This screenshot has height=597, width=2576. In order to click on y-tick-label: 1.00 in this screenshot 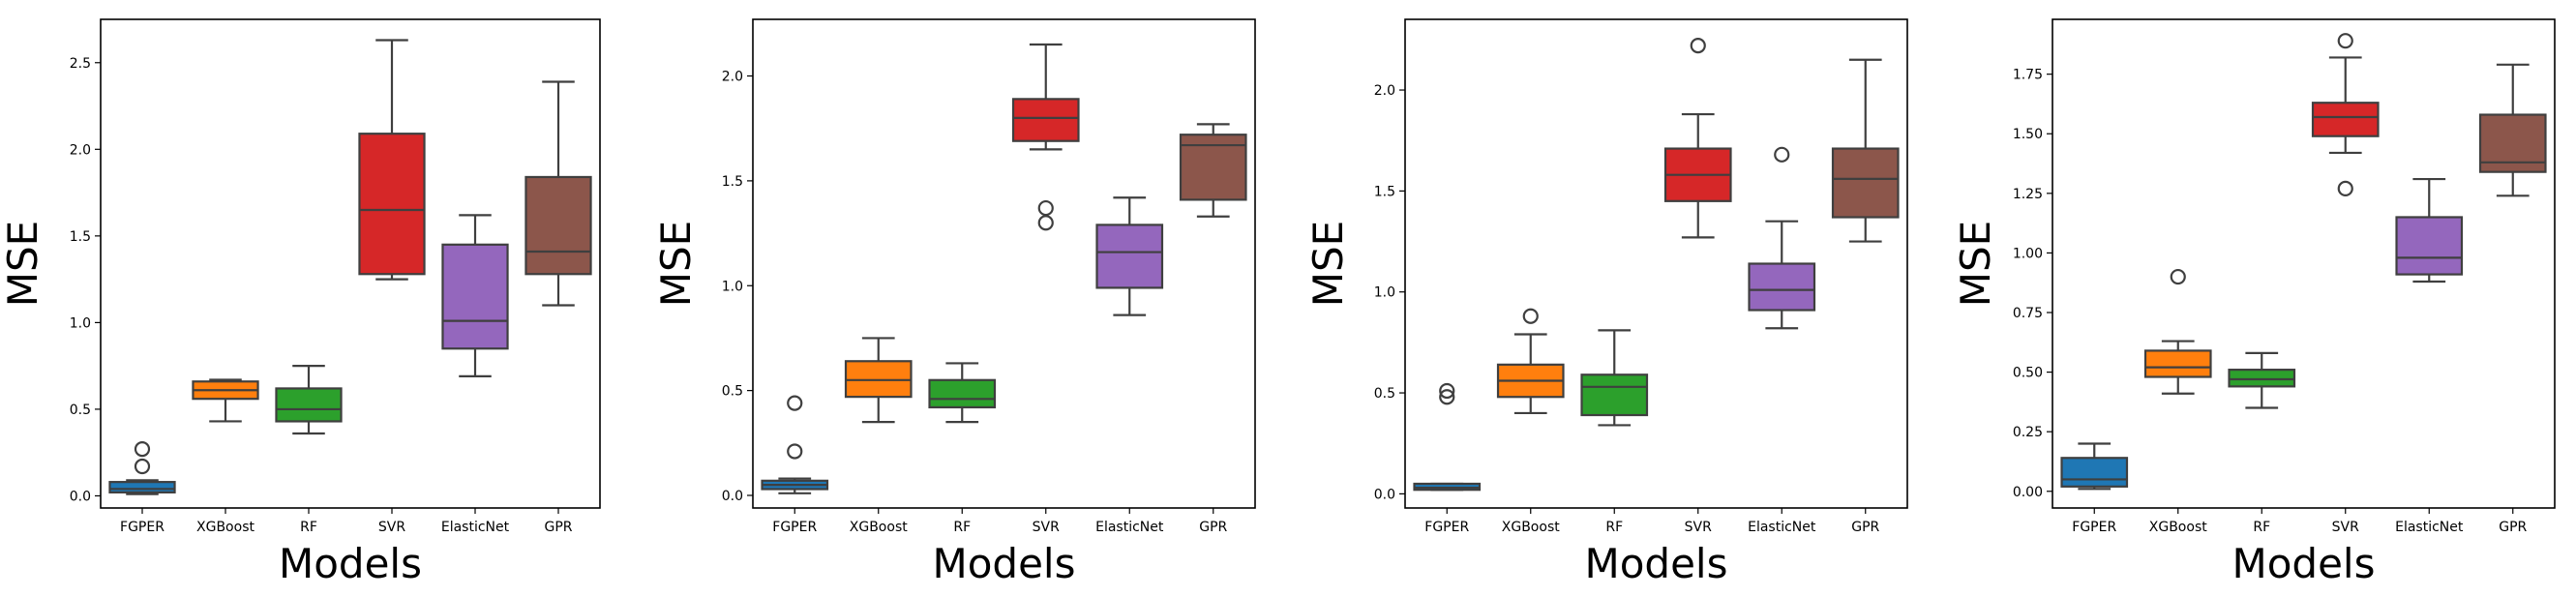, I will do `click(2028, 253)`.